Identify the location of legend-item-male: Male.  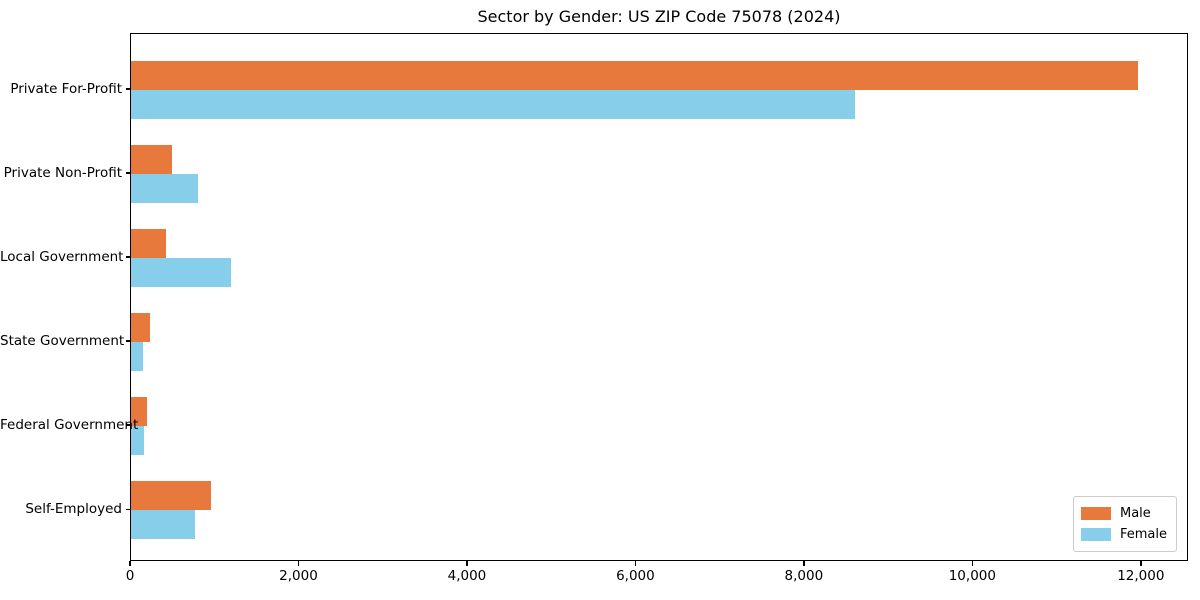
(1123, 513).